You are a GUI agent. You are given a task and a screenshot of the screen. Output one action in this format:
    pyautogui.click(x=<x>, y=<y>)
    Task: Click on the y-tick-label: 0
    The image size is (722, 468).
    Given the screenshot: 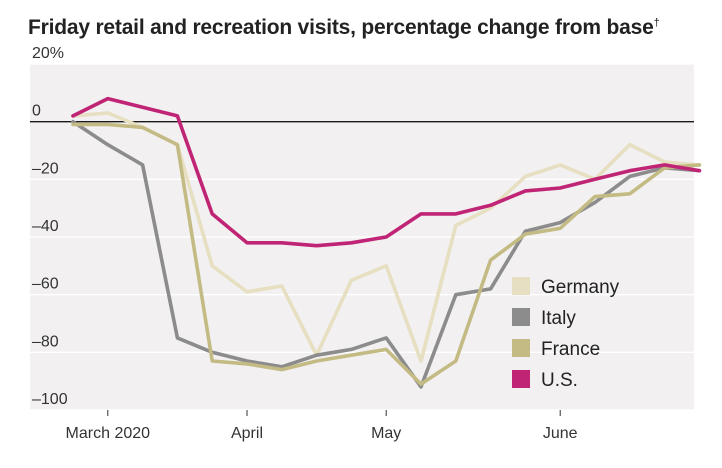 What is the action you would take?
    pyautogui.click(x=36, y=111)
    